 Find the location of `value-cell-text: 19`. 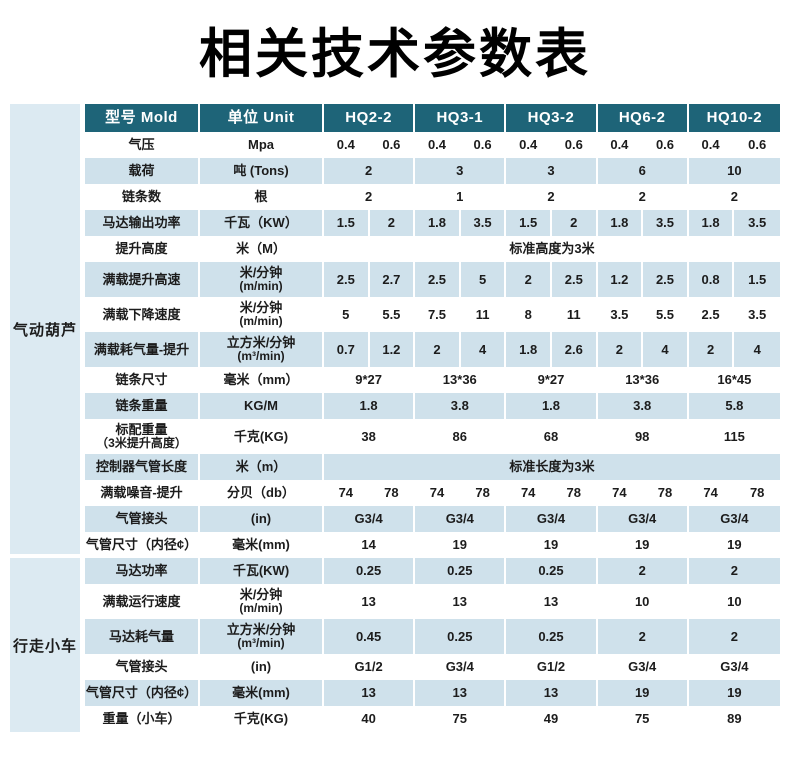

value-cell-text: 19 is located at coordinates (642, 693).